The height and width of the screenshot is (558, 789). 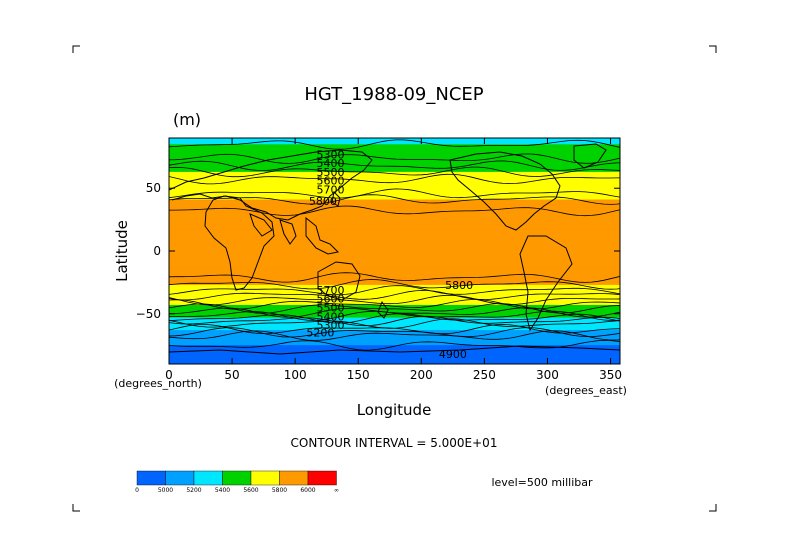 What do you see at coordinates (394, 410) in the screenshot?
I see `x-axis-title: Longitude` at bounding box center [394, 410].